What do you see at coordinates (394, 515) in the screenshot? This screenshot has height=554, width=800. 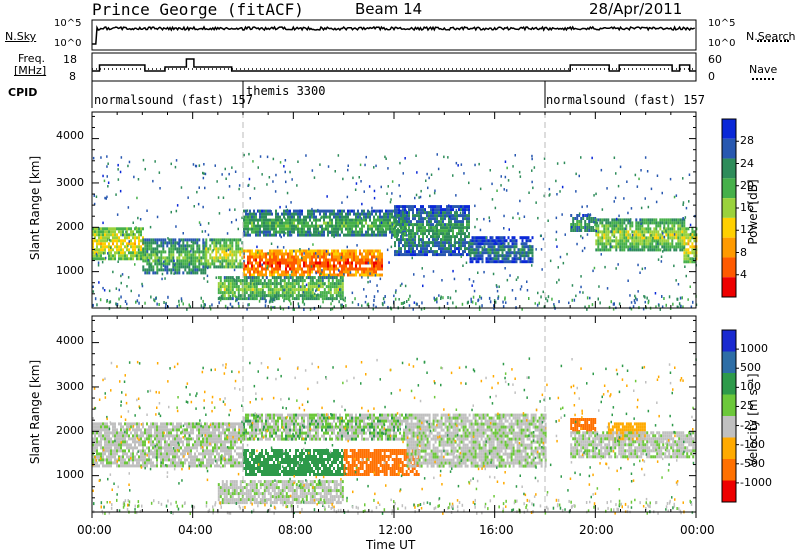 I see `x-axis` at bounding box center [394, 515].